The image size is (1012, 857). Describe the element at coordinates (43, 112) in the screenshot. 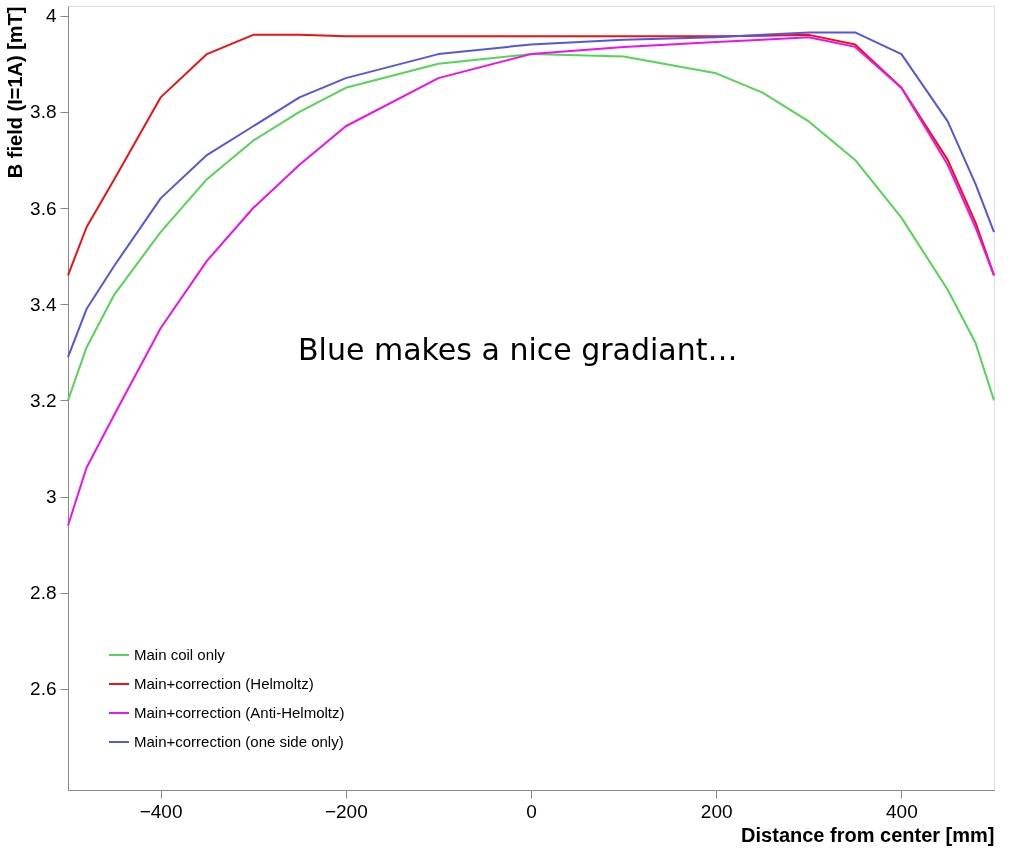

I see `y-tick-label: 3.8` at that location.